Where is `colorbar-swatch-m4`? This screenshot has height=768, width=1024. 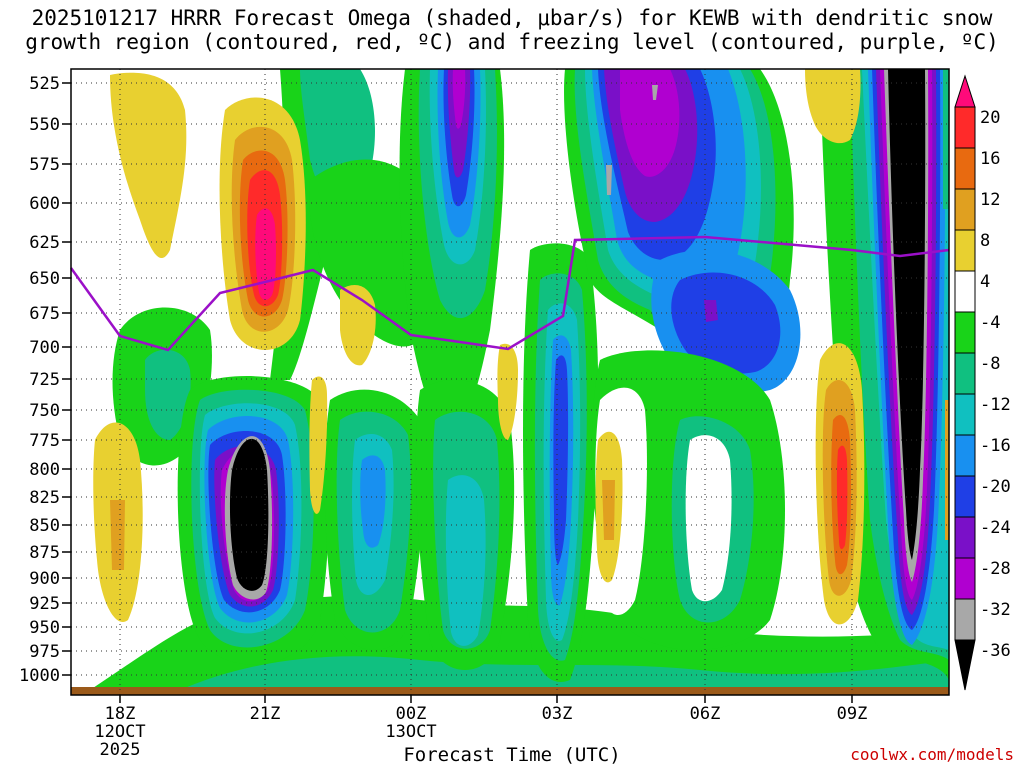 colorbar-swatch-m4 is located at coordinates (965, 332).